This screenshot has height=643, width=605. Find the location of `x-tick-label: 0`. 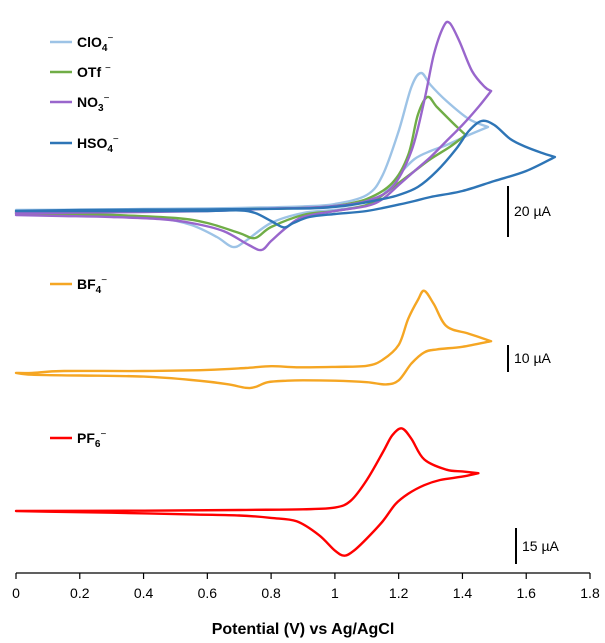

x-tick-label: 0 is located at coordinates (16, 593).